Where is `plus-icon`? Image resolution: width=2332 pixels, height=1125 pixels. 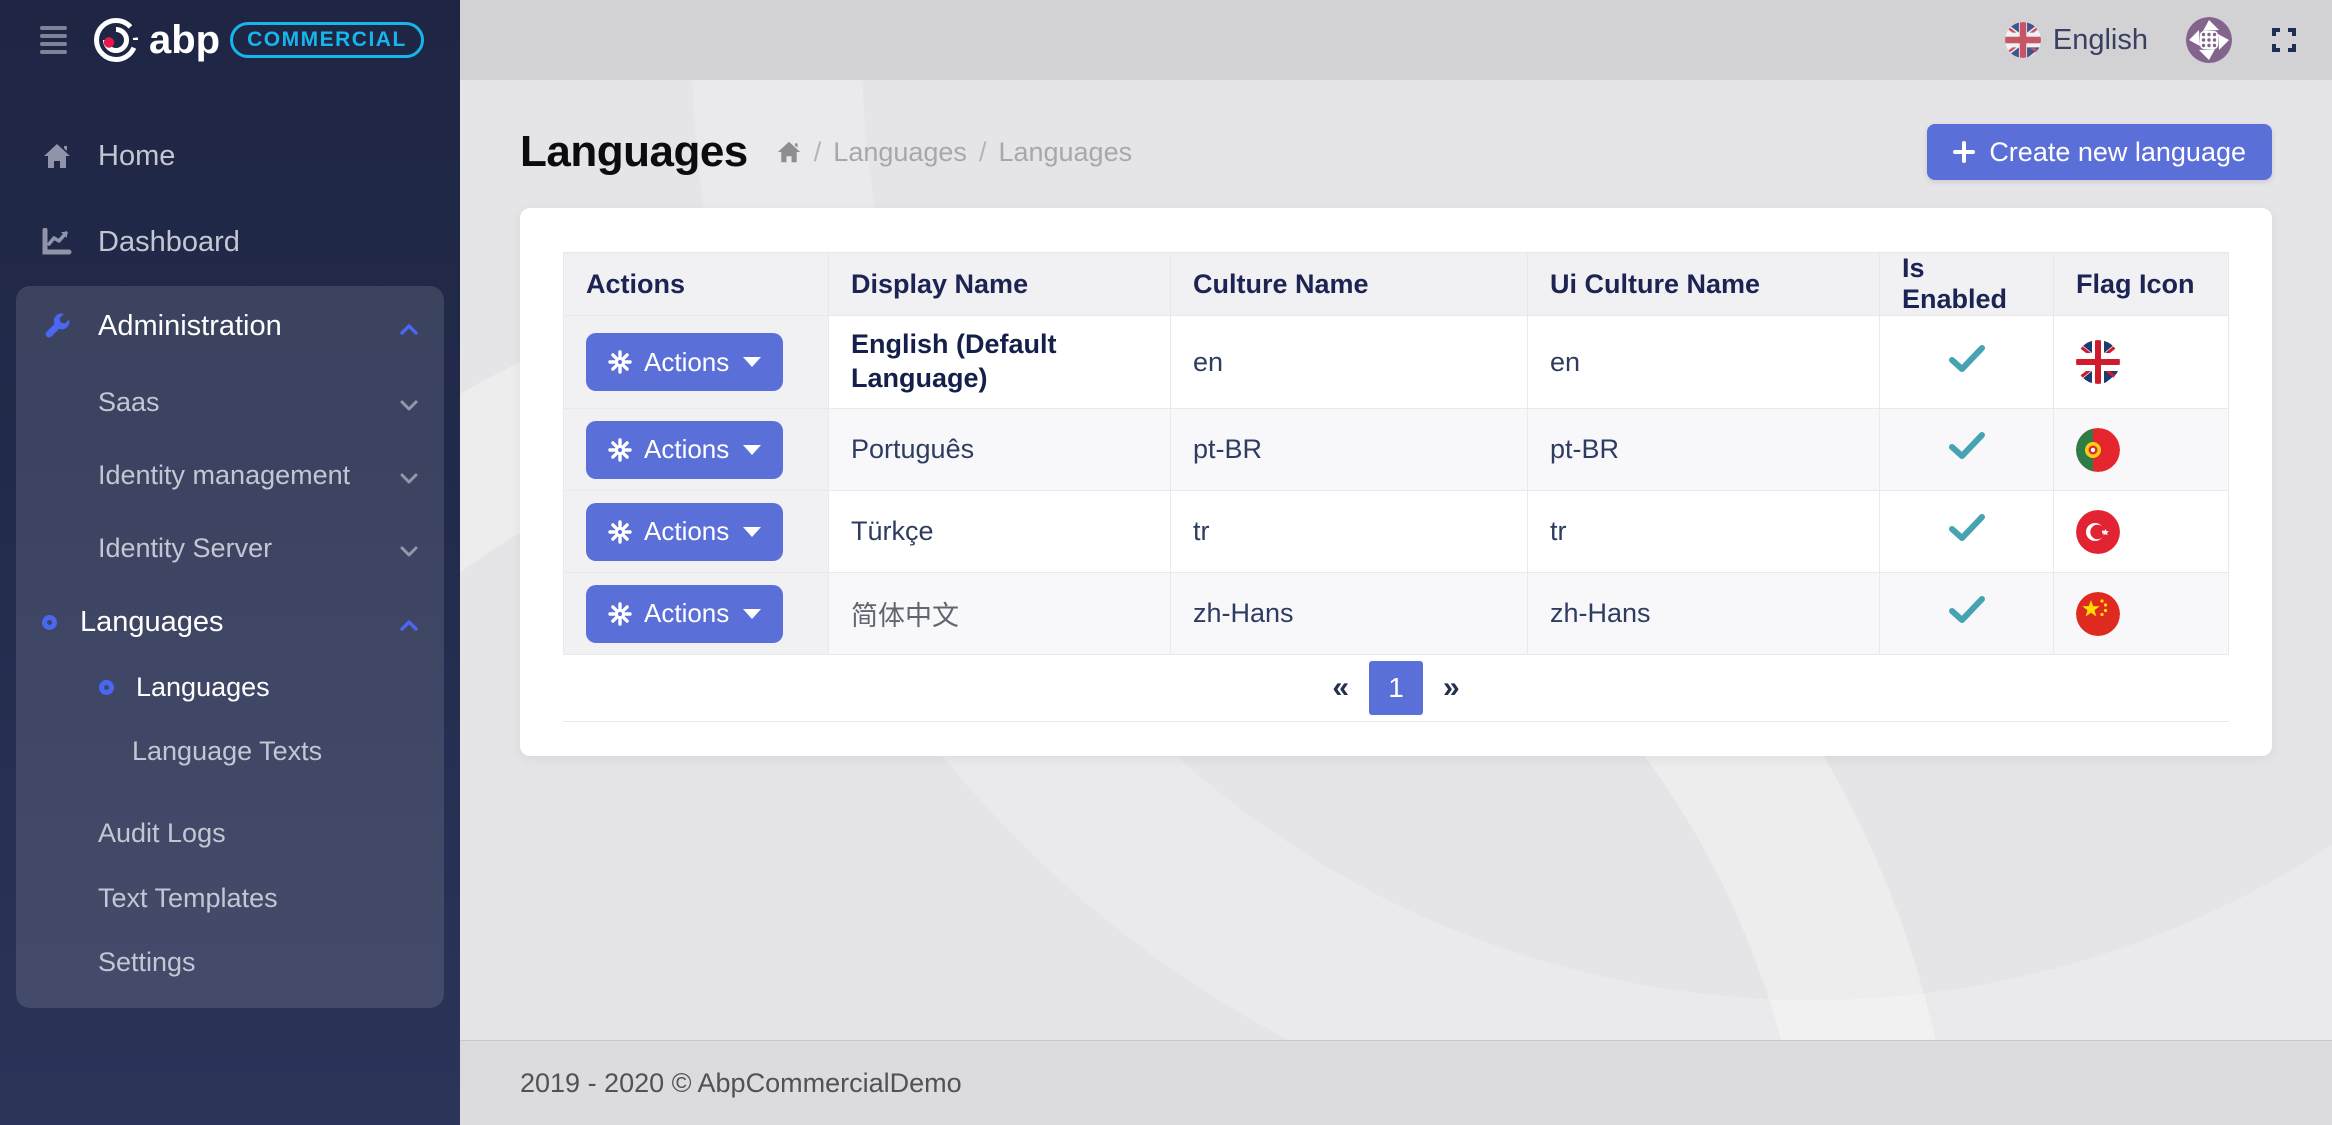
plus-icon is located at coordinates (1964, 152).